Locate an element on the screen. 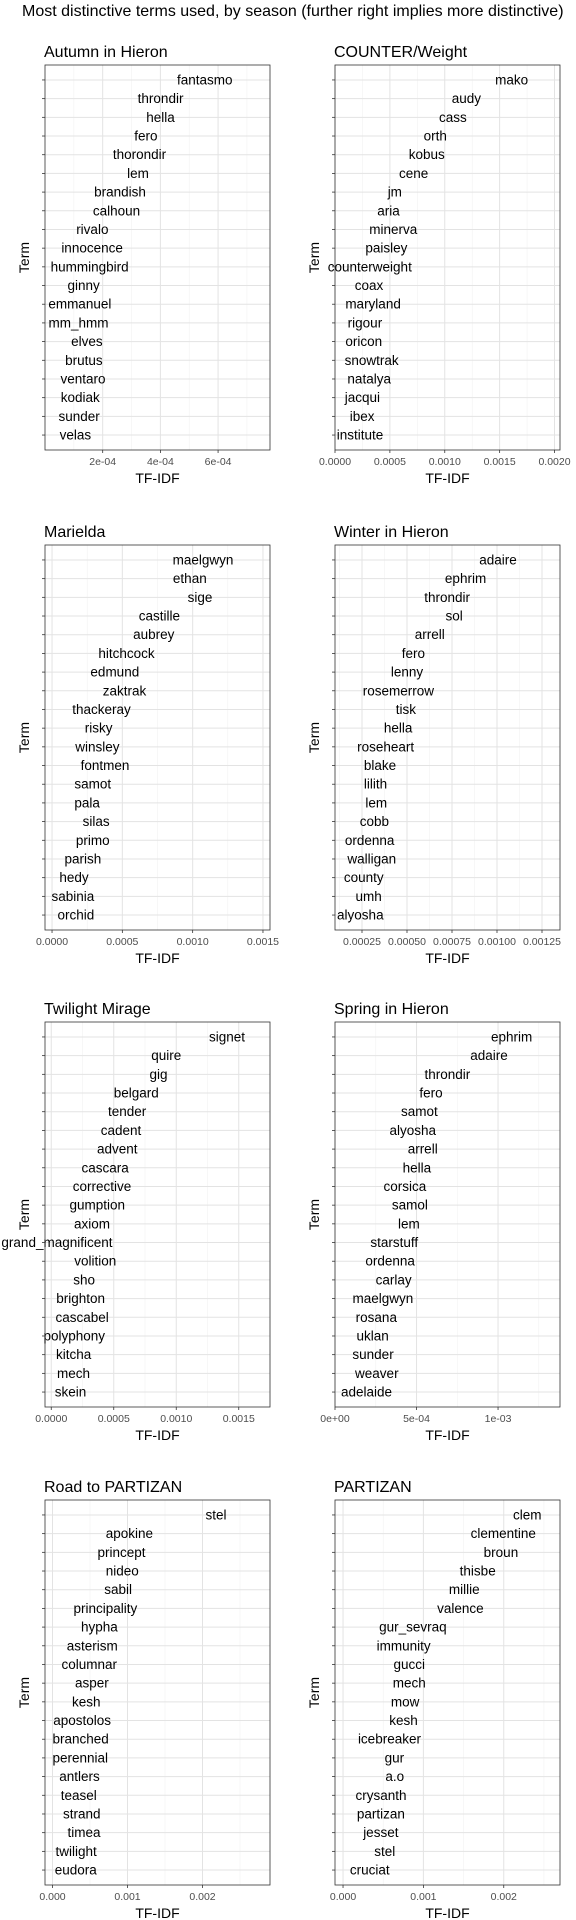  term-label: uklan is located at coordinates (373, 1335).